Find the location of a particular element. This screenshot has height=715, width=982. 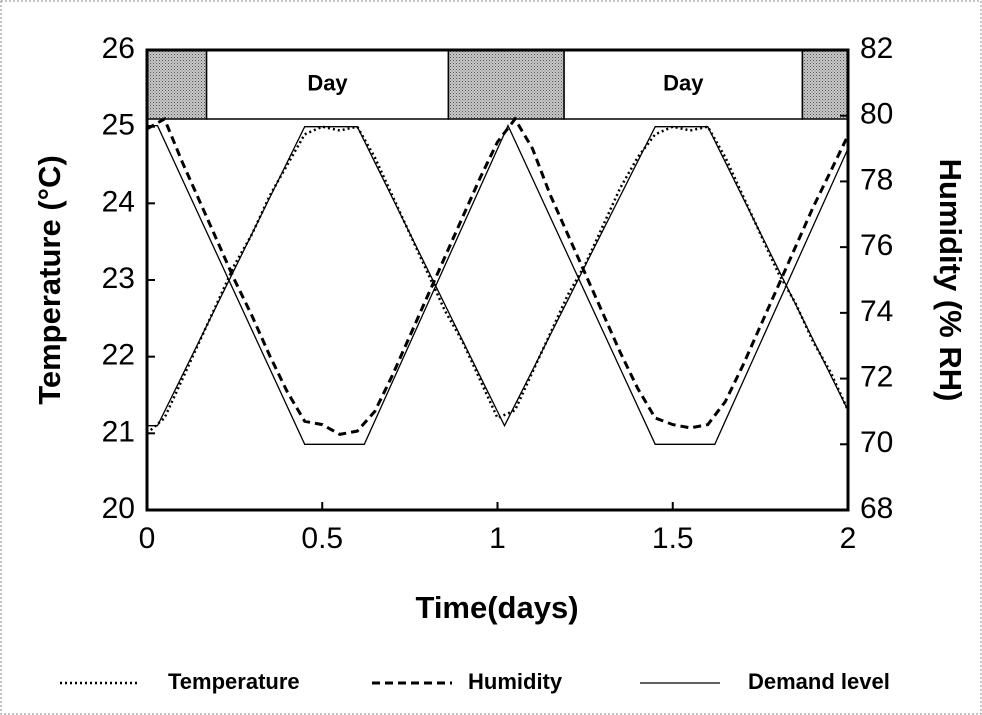

y-axis-title: Temperature (°C) is located at coordinates (49, 280).